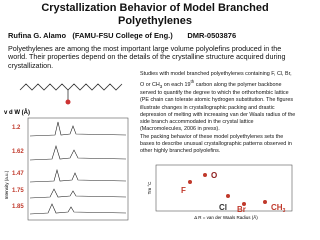 This screenshot has height=240, width=320. I want to click on vdw-label: v d W (Å), so click(17, 112).